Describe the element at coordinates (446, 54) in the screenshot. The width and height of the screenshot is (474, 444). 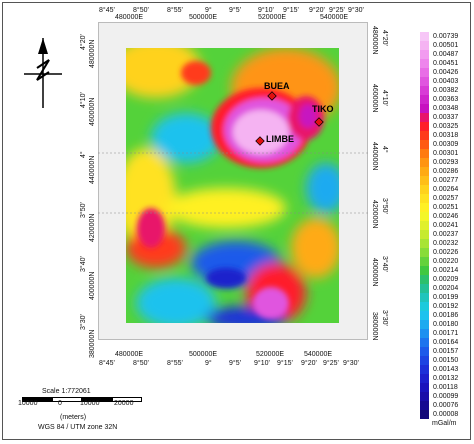
I see `legend-value: 0.00487` at that location.